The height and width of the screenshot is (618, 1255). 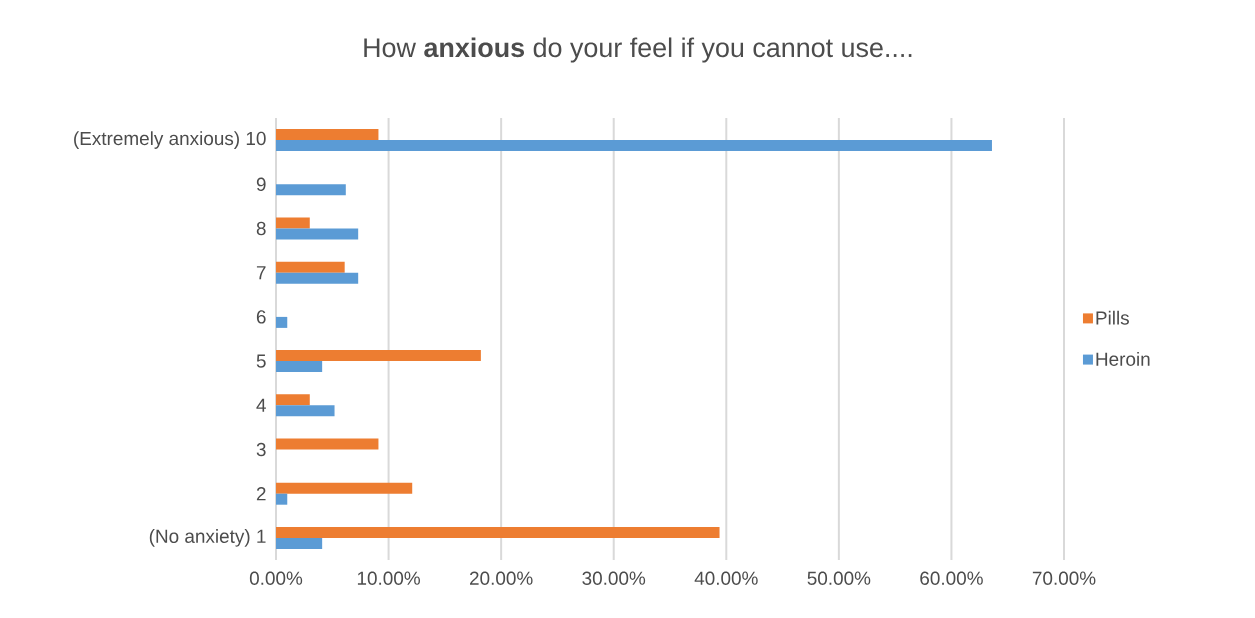 What do you see at coordinates (951, 578) in the screenshot?
I see `x-tick-label: 60.00%` at bounding box center [951, 578].